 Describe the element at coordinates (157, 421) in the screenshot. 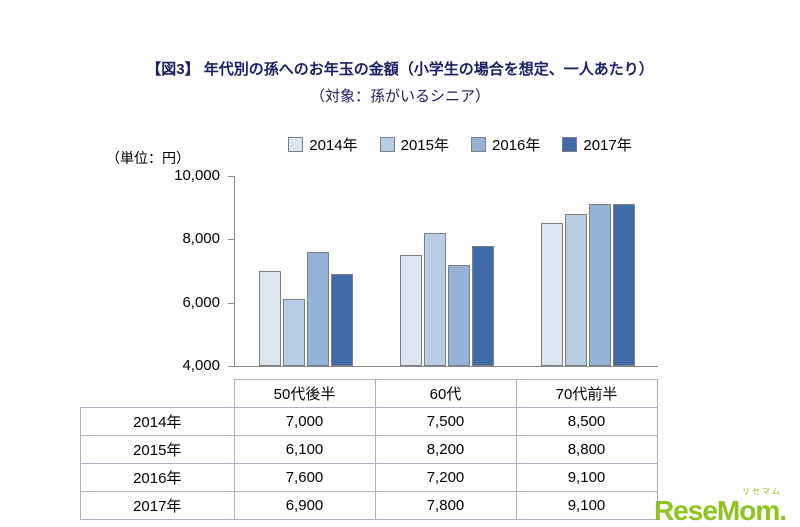

I see `table-row-label: 2014年` at that location.